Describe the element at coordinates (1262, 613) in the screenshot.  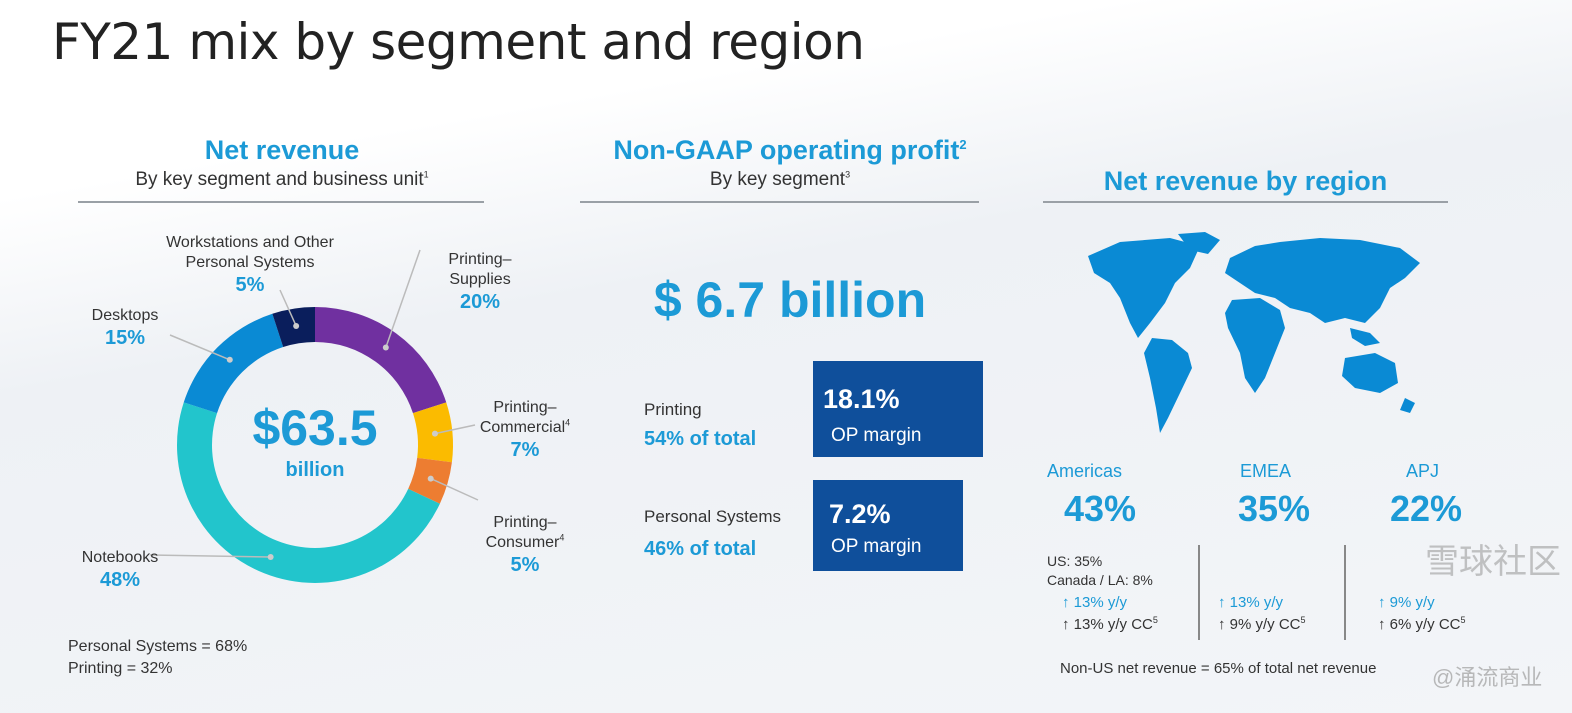
I see `emea-growth: ↑ 13% y/y ↑ 9% y/y CC5` at that location.